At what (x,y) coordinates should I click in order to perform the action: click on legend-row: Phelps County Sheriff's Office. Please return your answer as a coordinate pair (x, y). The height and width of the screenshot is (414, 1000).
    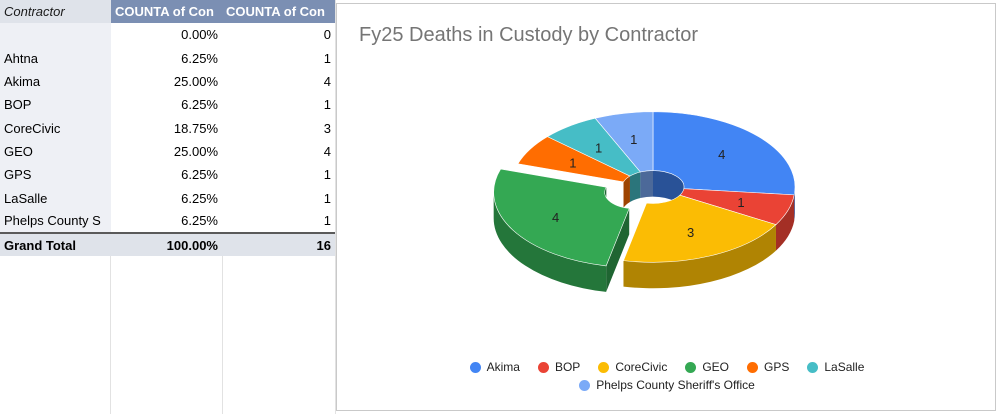
    Looking at the image, I should click on (667, 385).